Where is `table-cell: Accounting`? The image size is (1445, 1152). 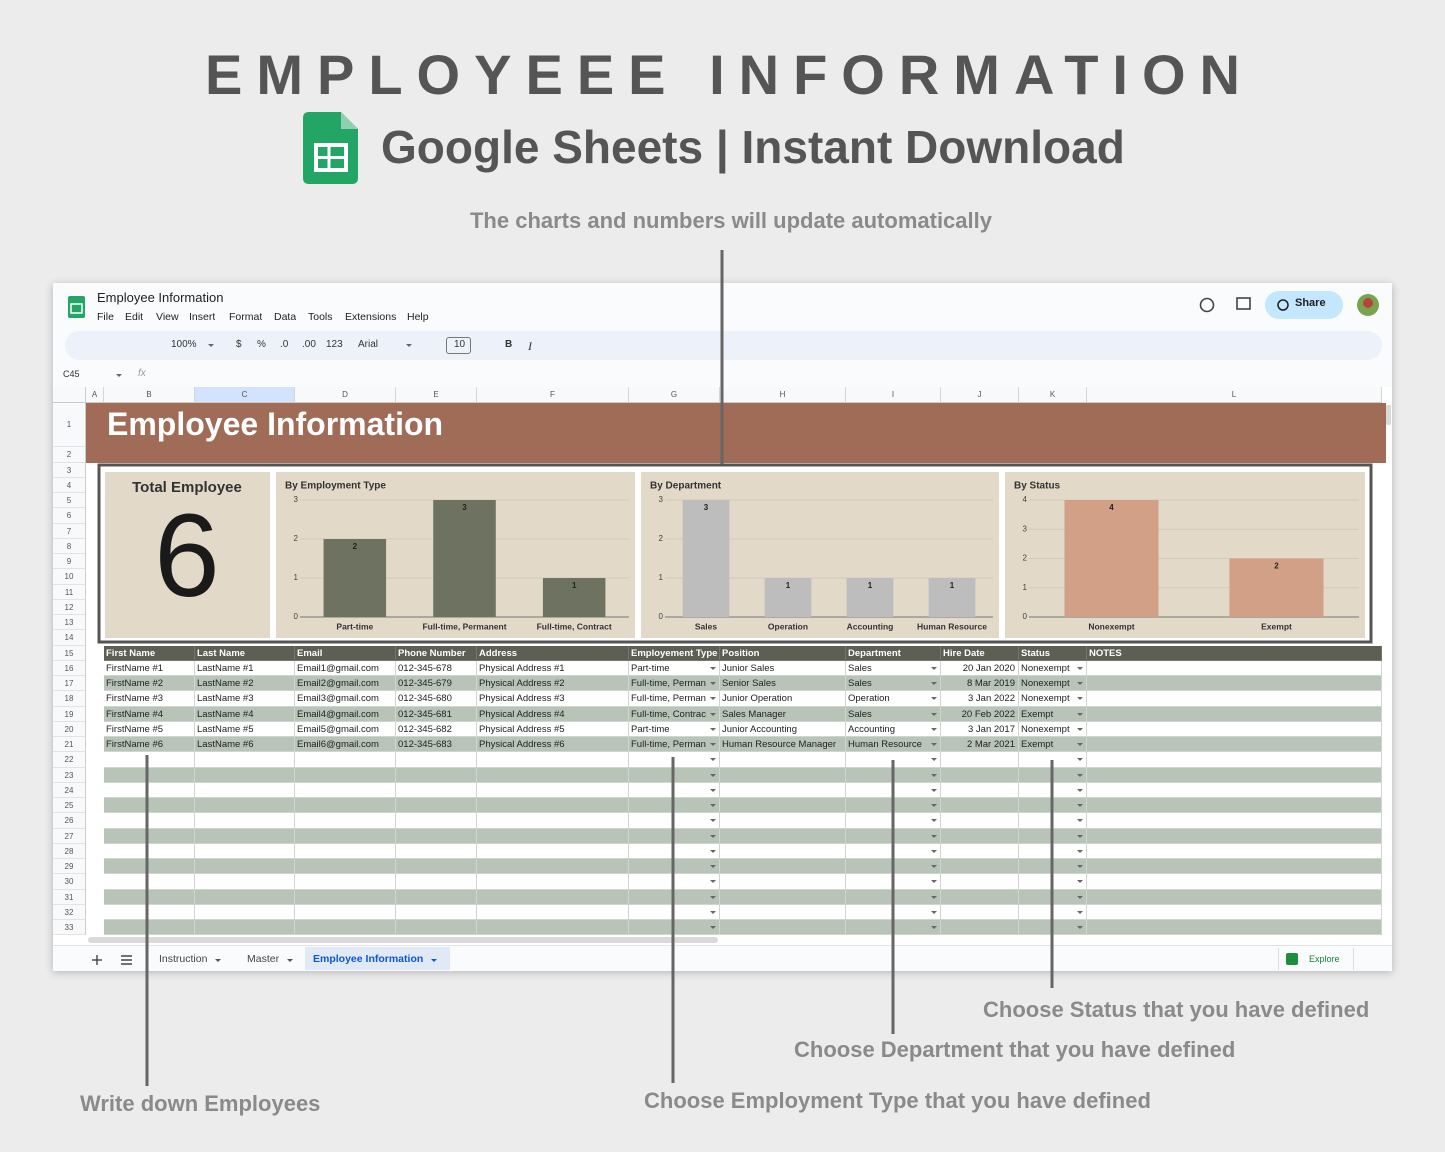
table-cell: Accounting is located at coordinates (893, 729).